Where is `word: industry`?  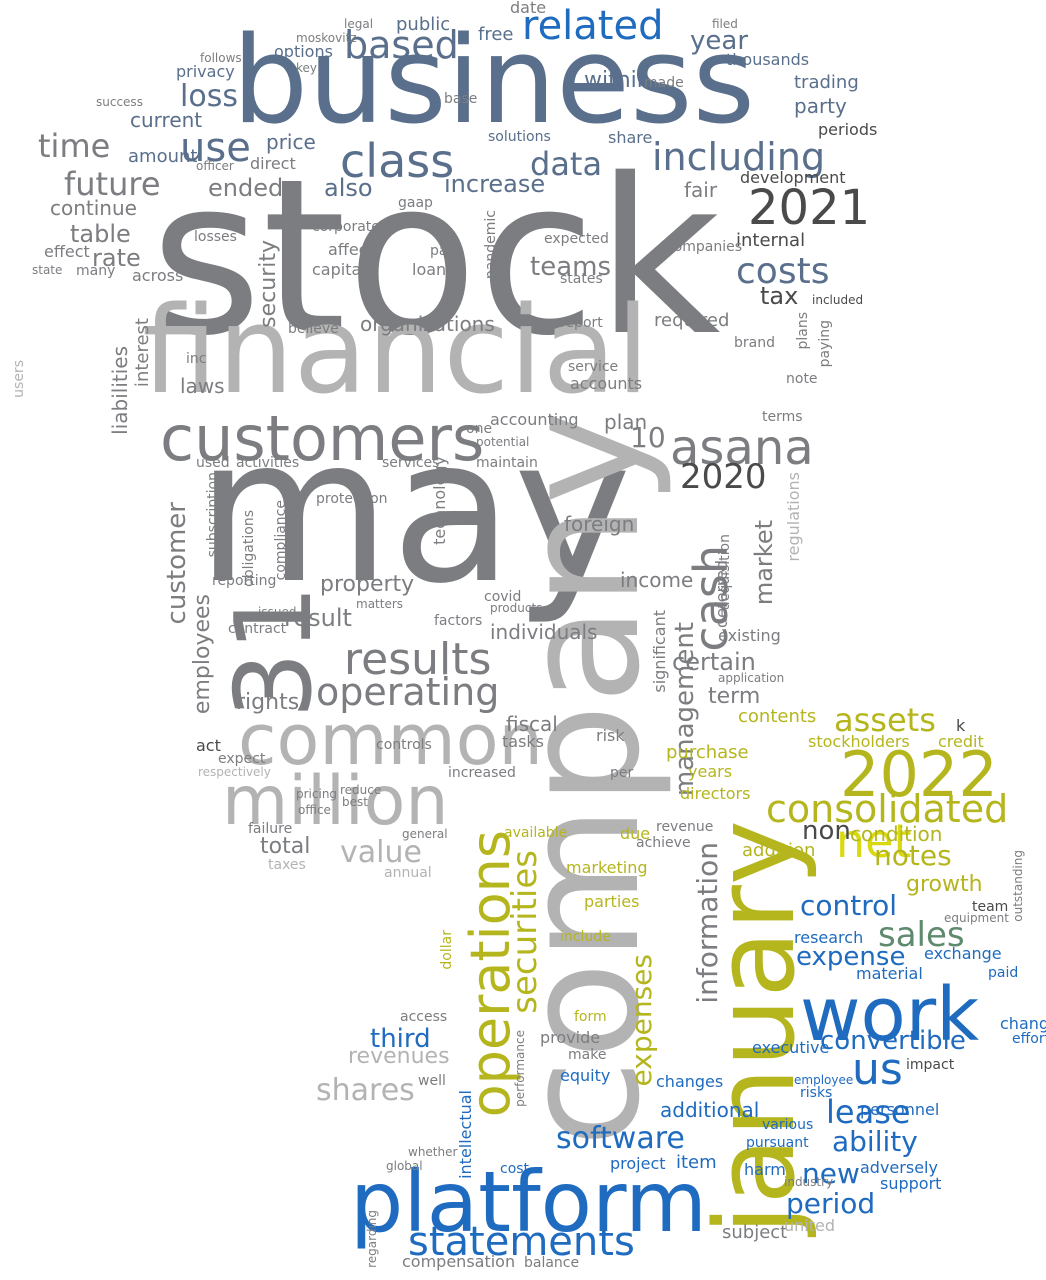
word: industry is located at coordinates (809, 1182).